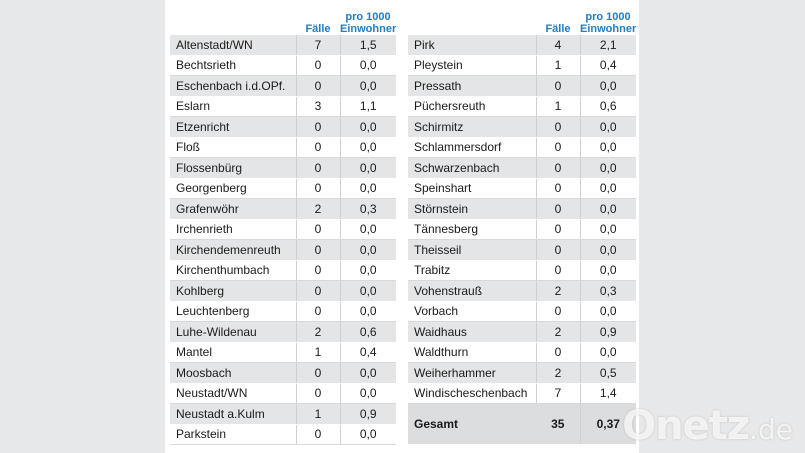 Image resolution: width=805 pixels, height=453 pixels. Describe the element at coordinates (522, 229) in the screenshot. I see `table-row: Tännesberg 0 0,0` at that location.